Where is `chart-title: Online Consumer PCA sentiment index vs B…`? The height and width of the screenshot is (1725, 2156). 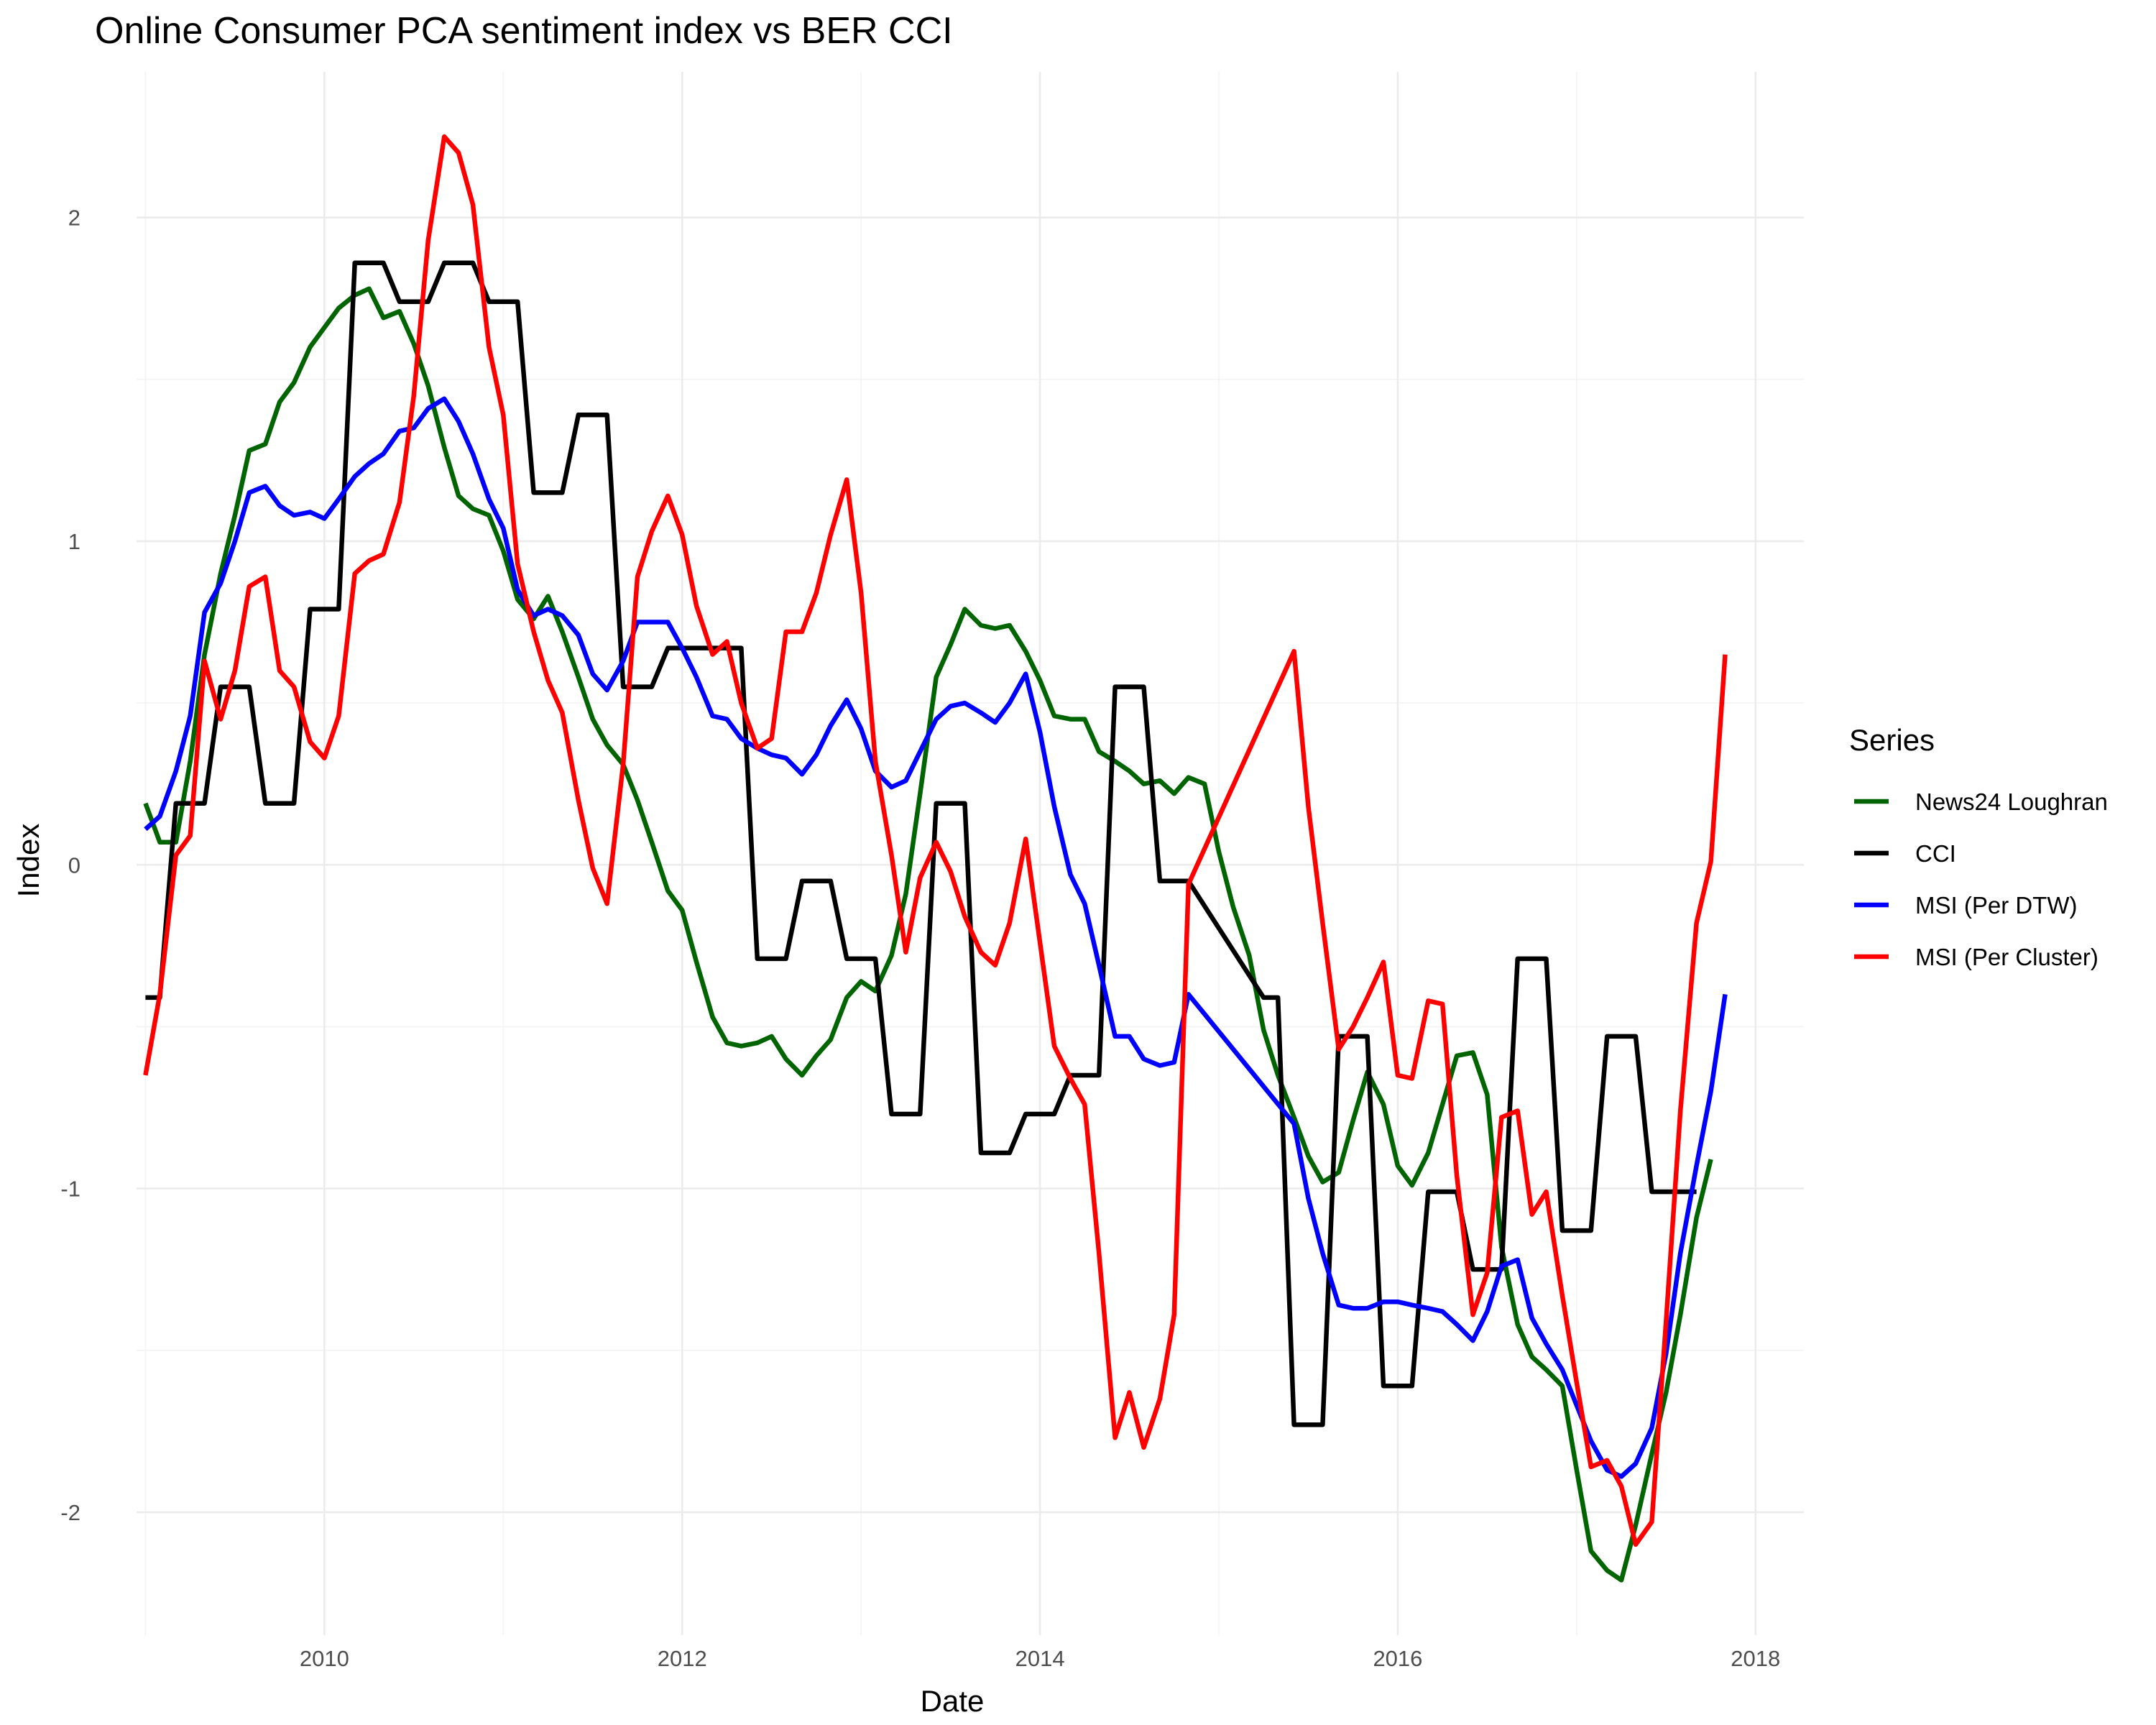
chart-title: Online Consumer PCA sentiment index vs B… is located at coordinates (524, 31).